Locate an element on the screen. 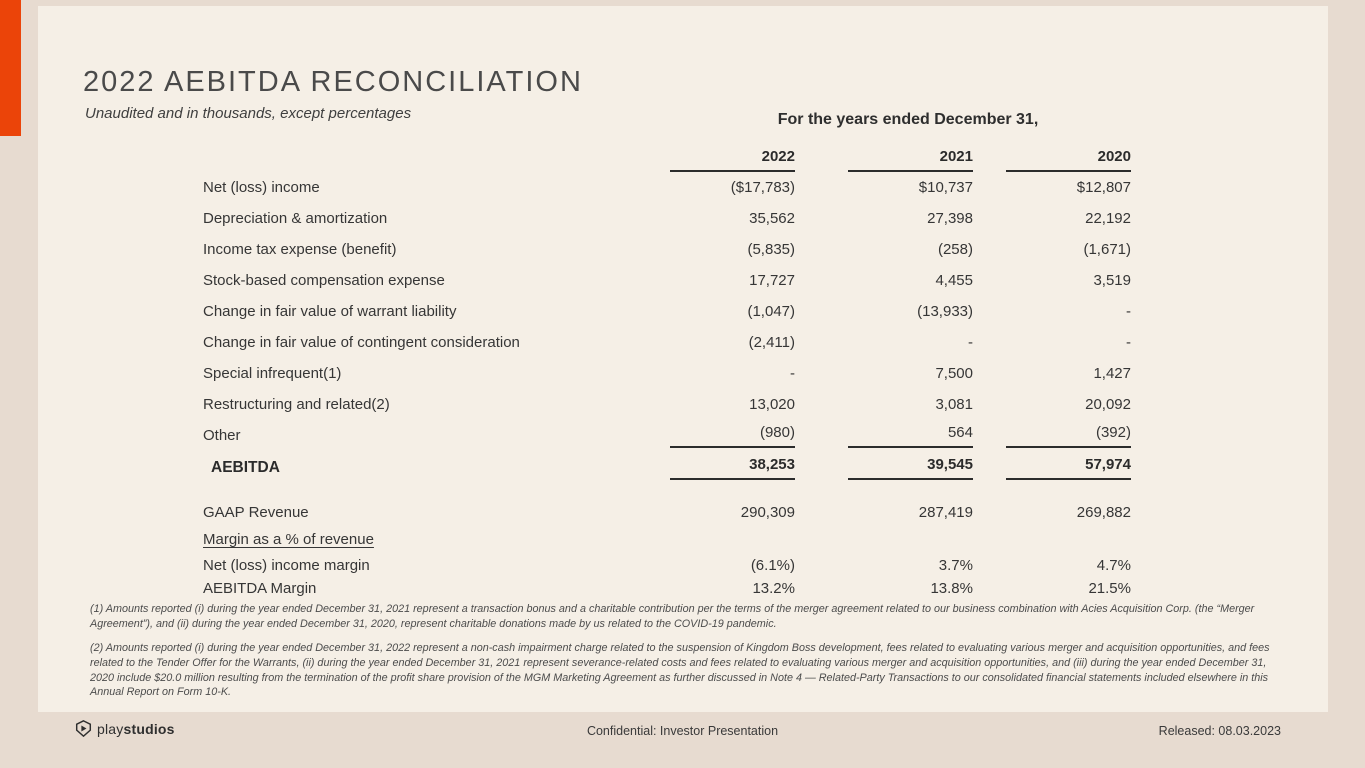 This screenshot has height=768, width=1365. cell-2022: (5,835) is located at coordinates (771, 249).